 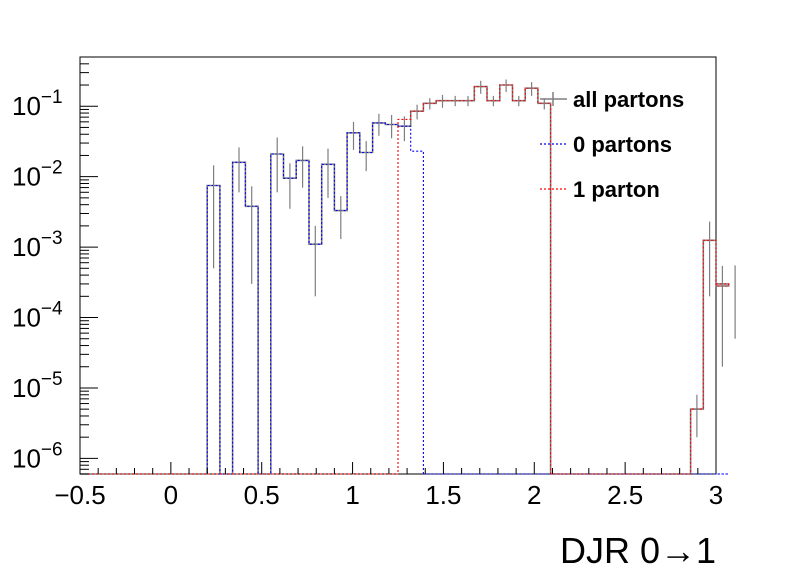 I want to click on legend-label-0-partons: 0 partons, so click(x=622, y=144).